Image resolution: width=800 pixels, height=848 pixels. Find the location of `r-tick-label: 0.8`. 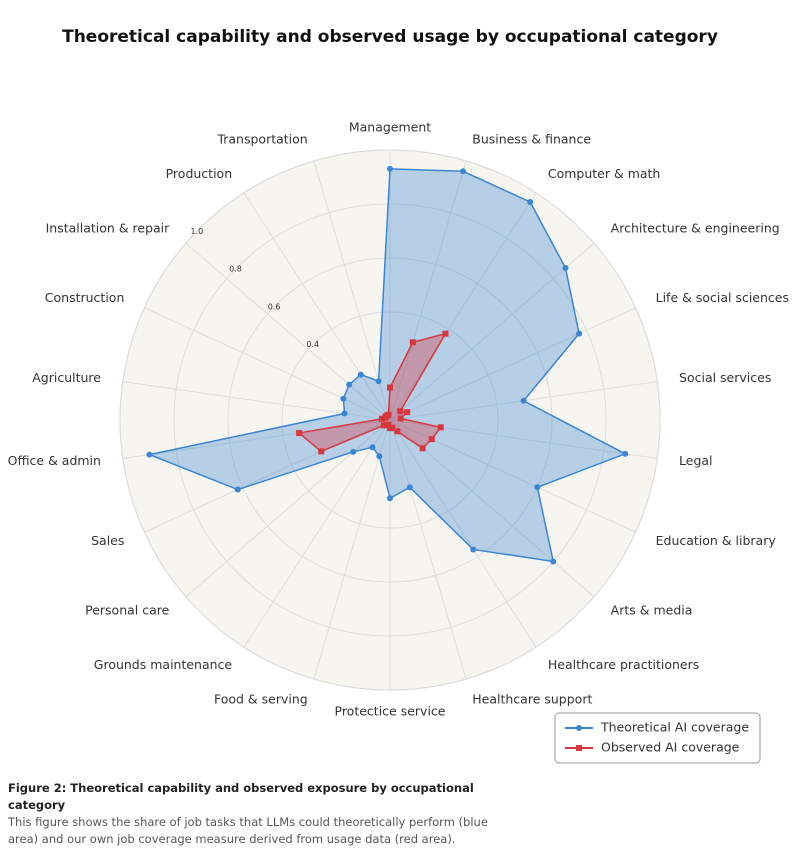

r-tick-label: 0.8 is located at coordinates (235, 269).